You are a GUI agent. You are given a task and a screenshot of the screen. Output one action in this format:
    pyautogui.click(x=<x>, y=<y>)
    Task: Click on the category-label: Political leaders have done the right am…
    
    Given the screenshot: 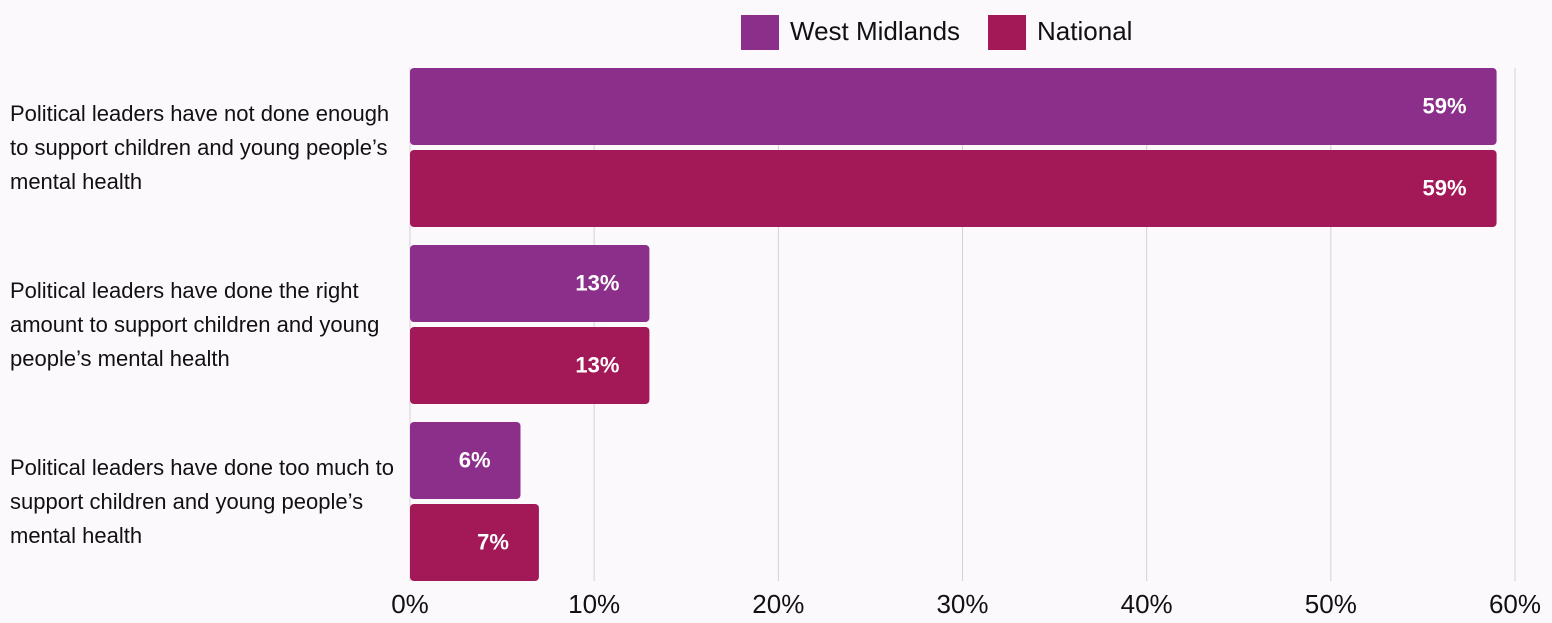 What is the action you would take?
    pyautogui.click(x=195, y=324)
    